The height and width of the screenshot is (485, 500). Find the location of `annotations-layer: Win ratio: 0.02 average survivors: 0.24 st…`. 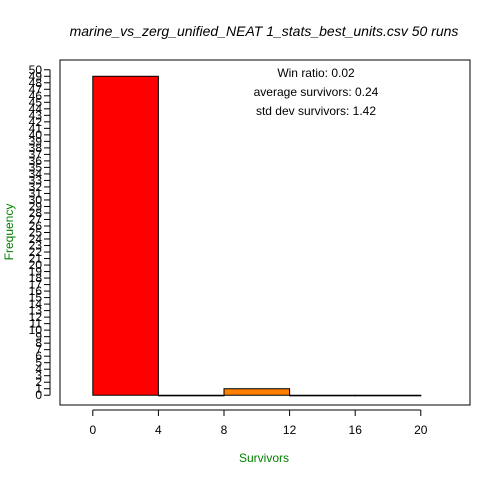

annotations-layer: Win ratio: 0.02 average survivors: 0.24 st… is located at coordinates (316, 92).